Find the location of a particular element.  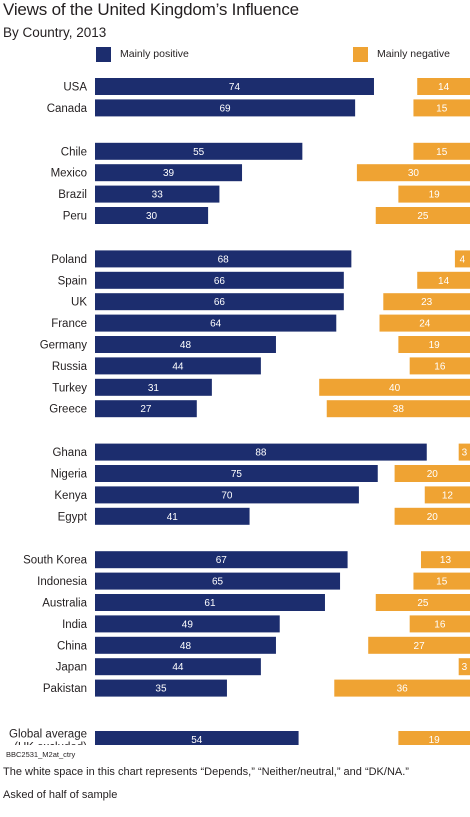

country-label: Pakistan is located at coordinates (65, 689).